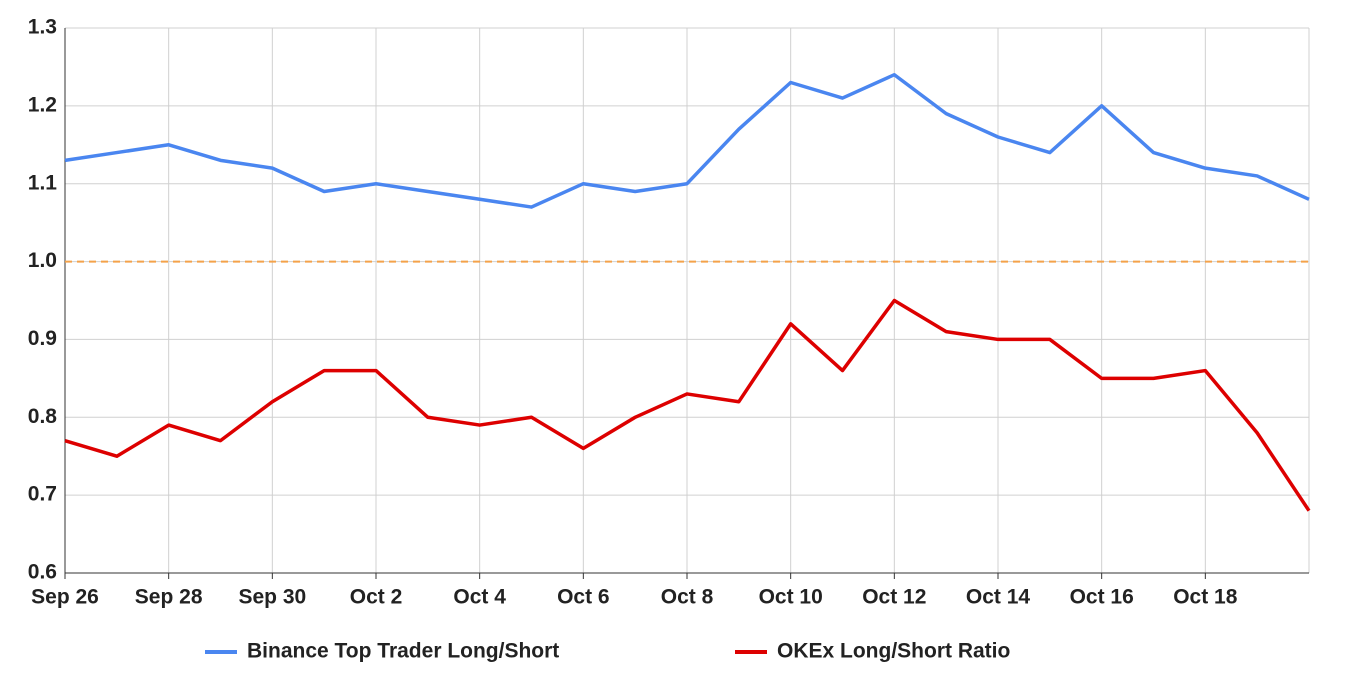 This screenshot has height=692, width=1350. I want to click on x-tick-label: Oct 6, so click(583, 597).